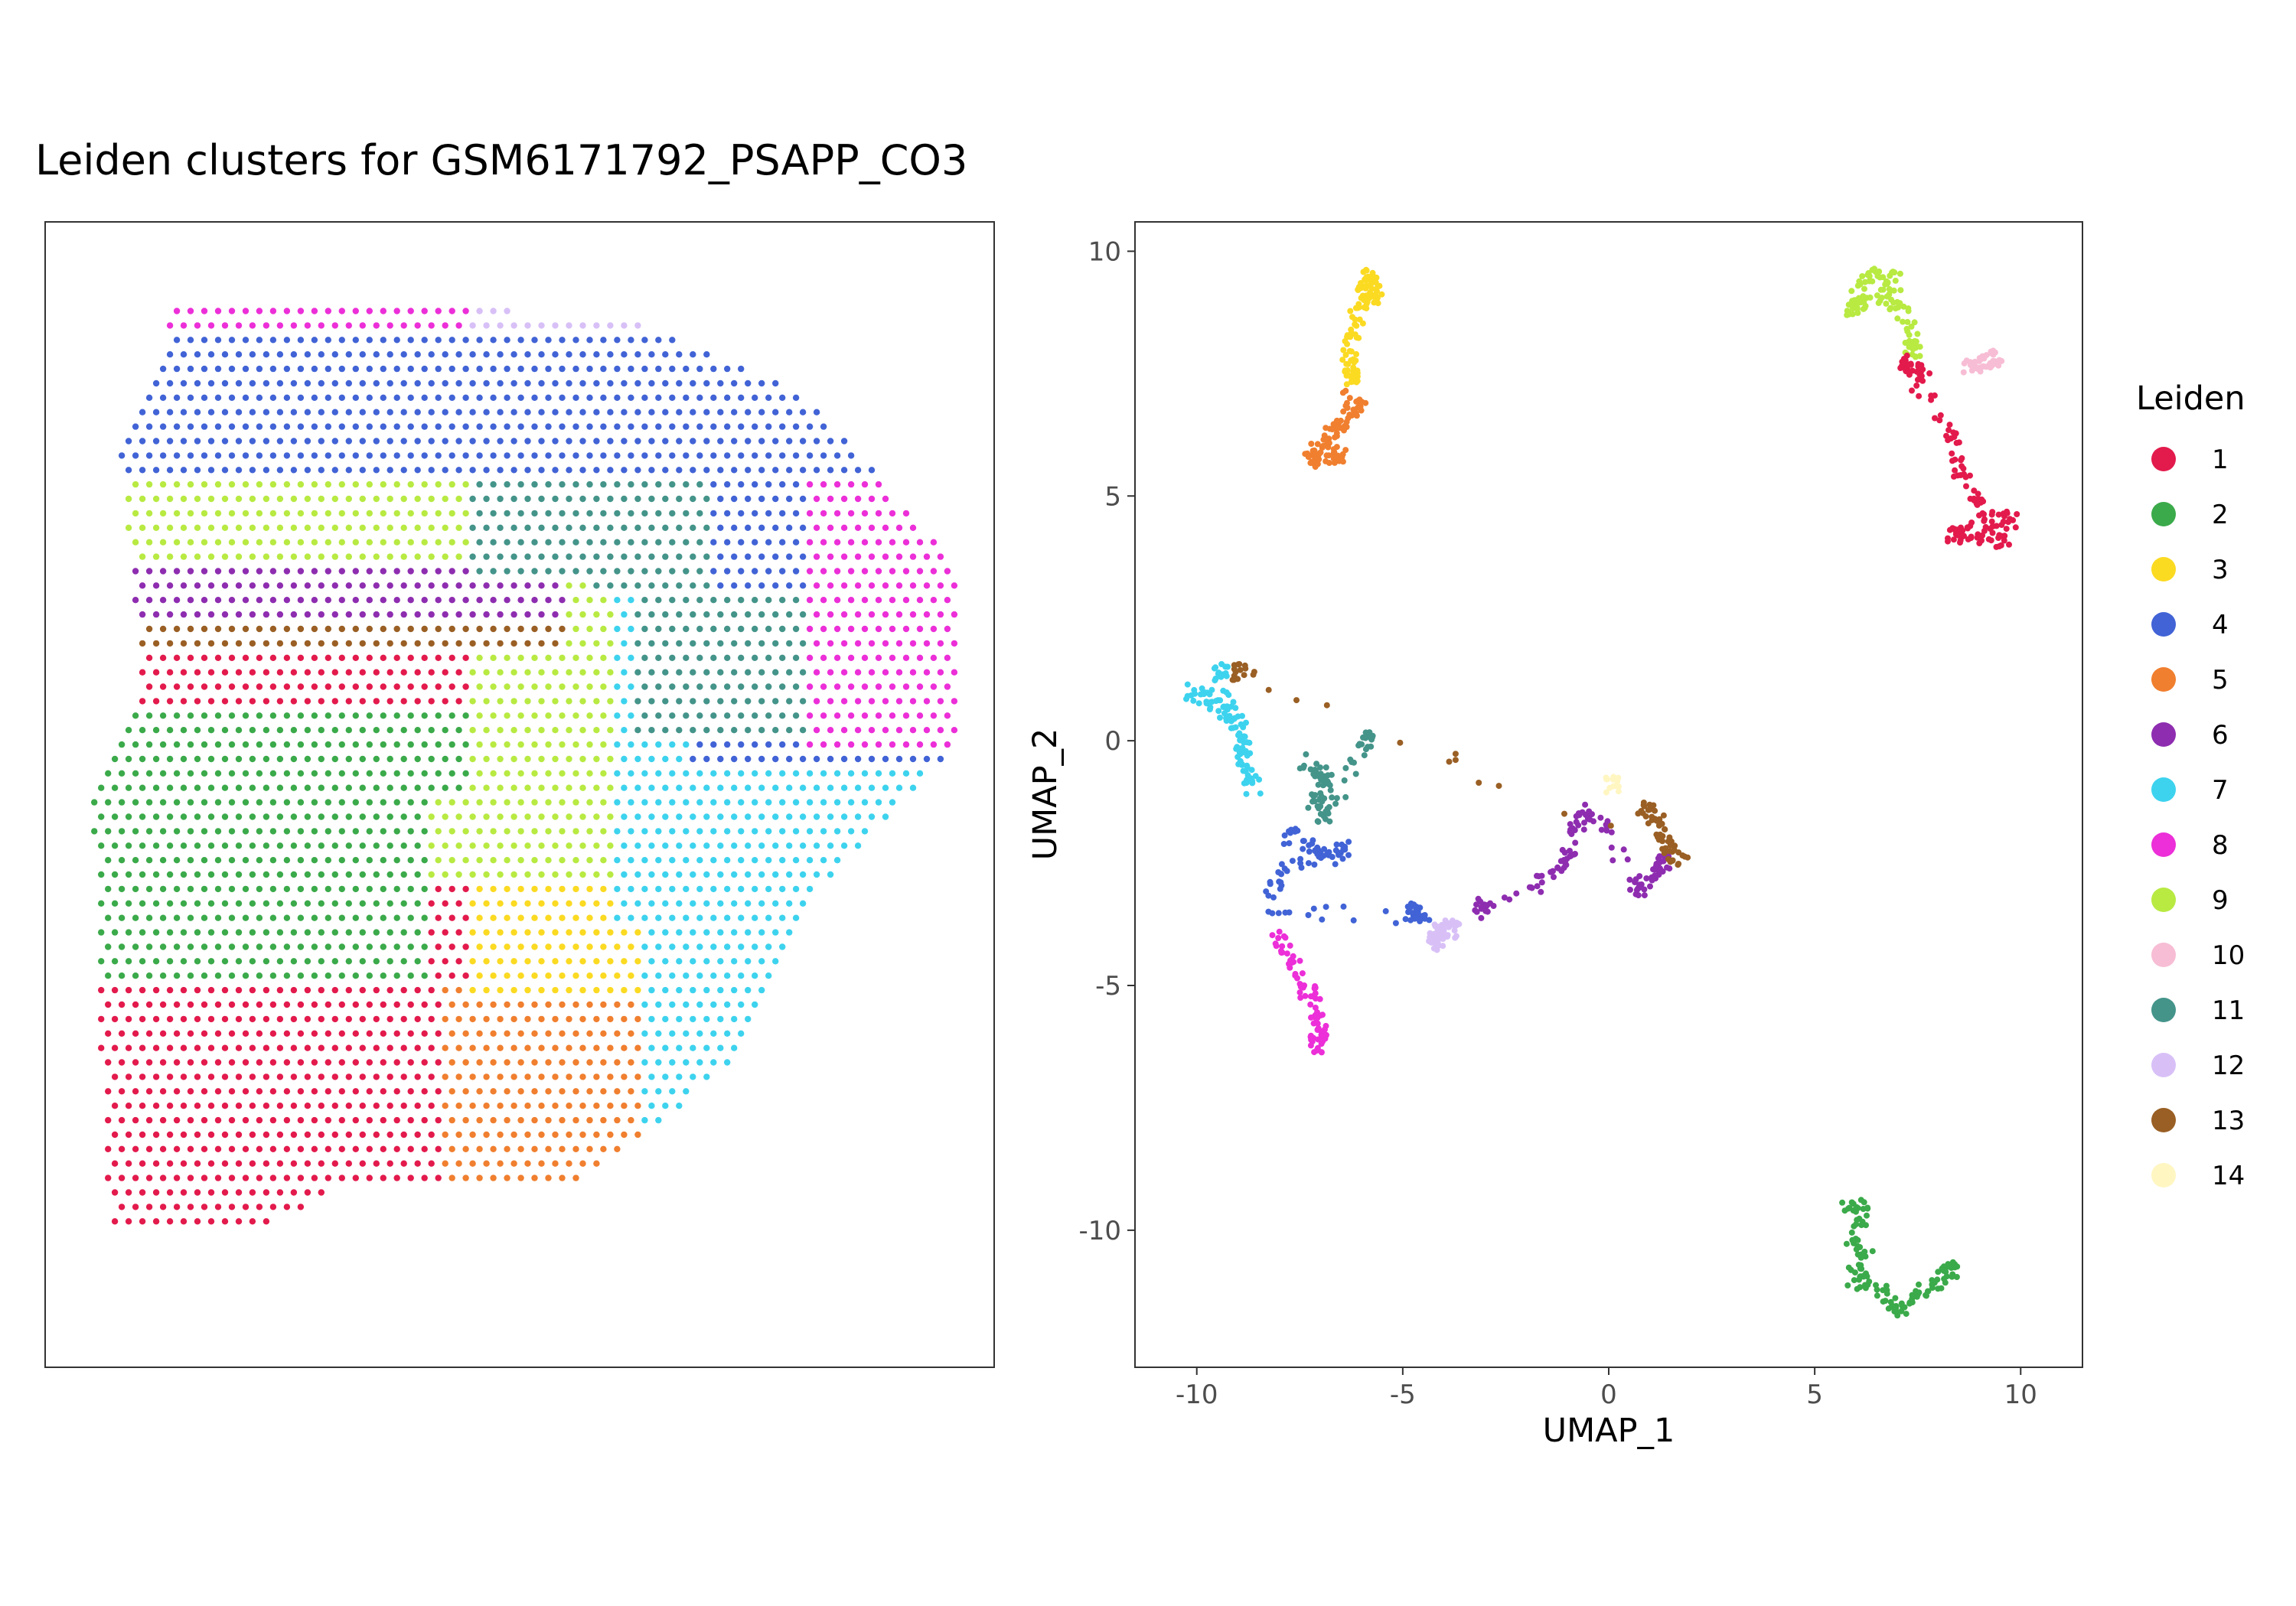  Describe the element at coordinates (2228, 1121) in the screenshot. I see `legend-label-13: 13` at that location.